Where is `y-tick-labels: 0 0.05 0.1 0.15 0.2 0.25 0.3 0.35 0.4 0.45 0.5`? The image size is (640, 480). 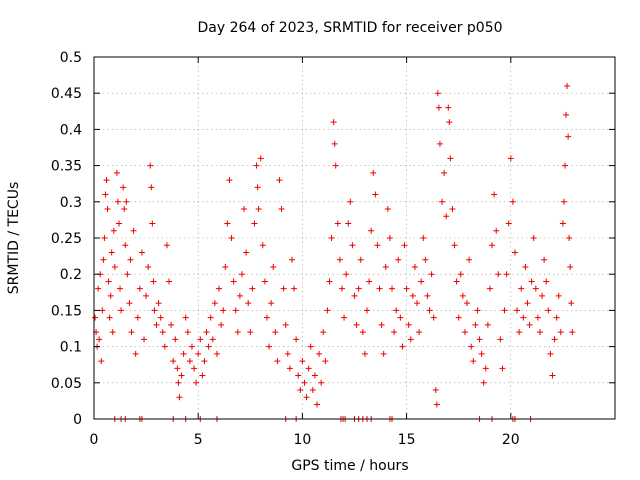 y-tick-labels: 0 0.05 0.1 0.15 0.2 0.25 0.3 0.35 0.4 0.45 0.5 is located at coordinates (66, 239).